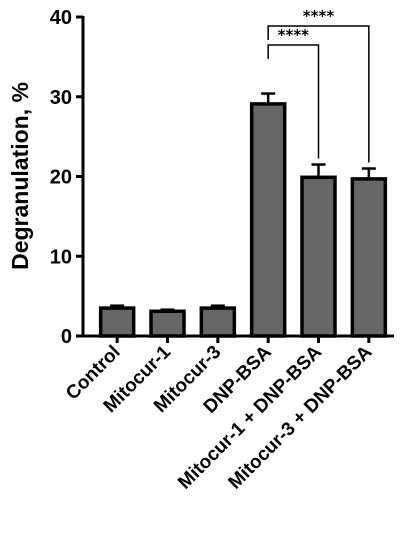 Image resolution: width=416 pixels, height=550 pixels. What do you see at coordinates (61, 257) in the screenshot?
I see `y-tick-label: 10` at bounding box center [61, 257].